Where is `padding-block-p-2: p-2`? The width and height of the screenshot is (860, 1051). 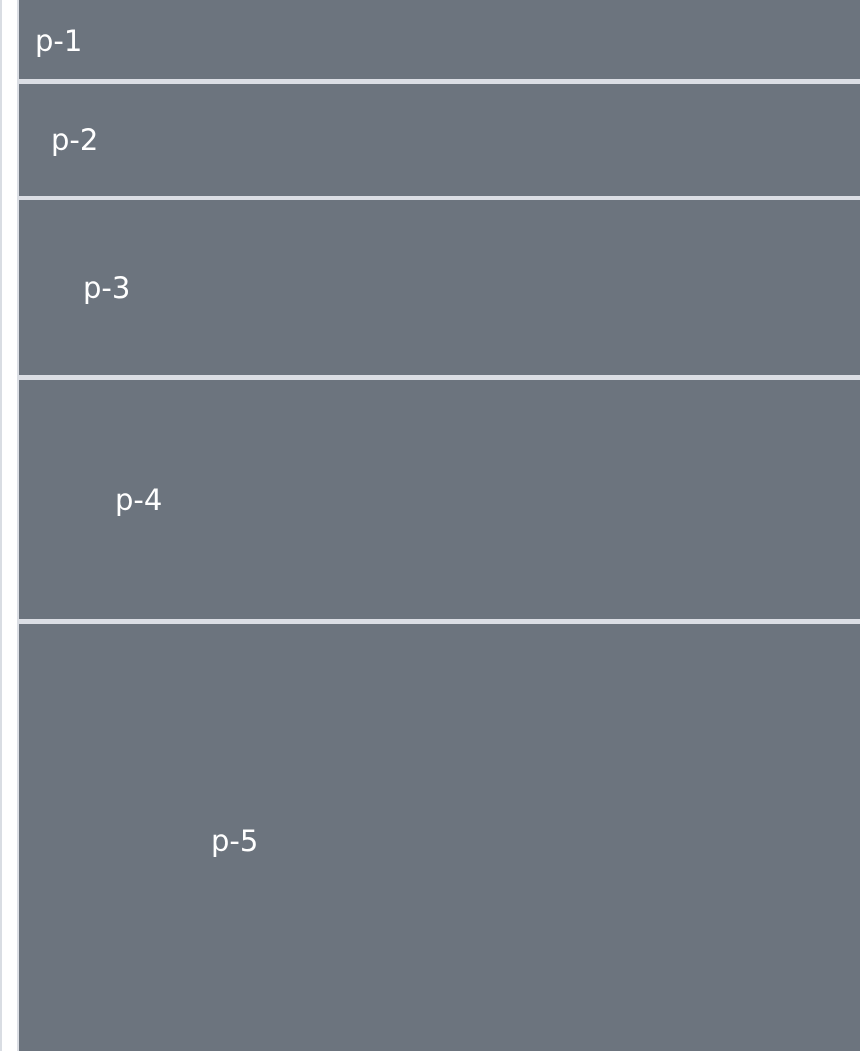
padding-block-p-2: p-2 is located at coordinates (439, 140).